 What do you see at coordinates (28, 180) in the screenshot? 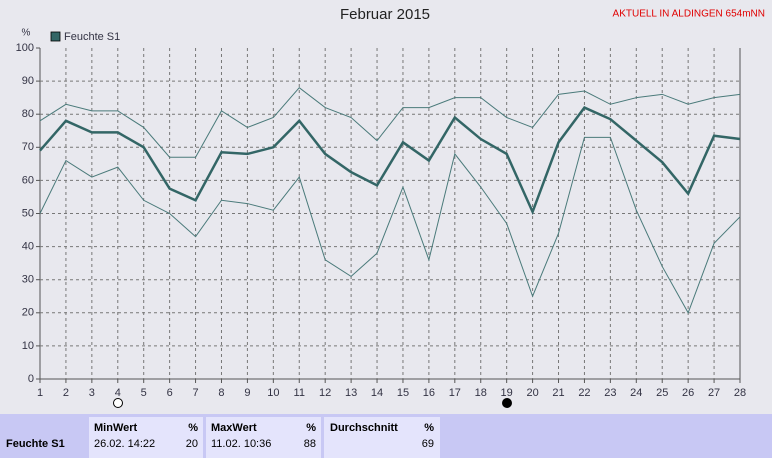
I see `y-tick-label: 60` at bounding box center [28, 180].